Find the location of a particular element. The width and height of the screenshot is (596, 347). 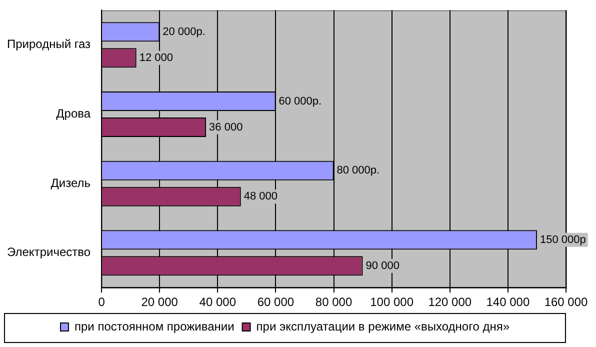

x-tick-label: 0 is located at coordinates (102, 302).